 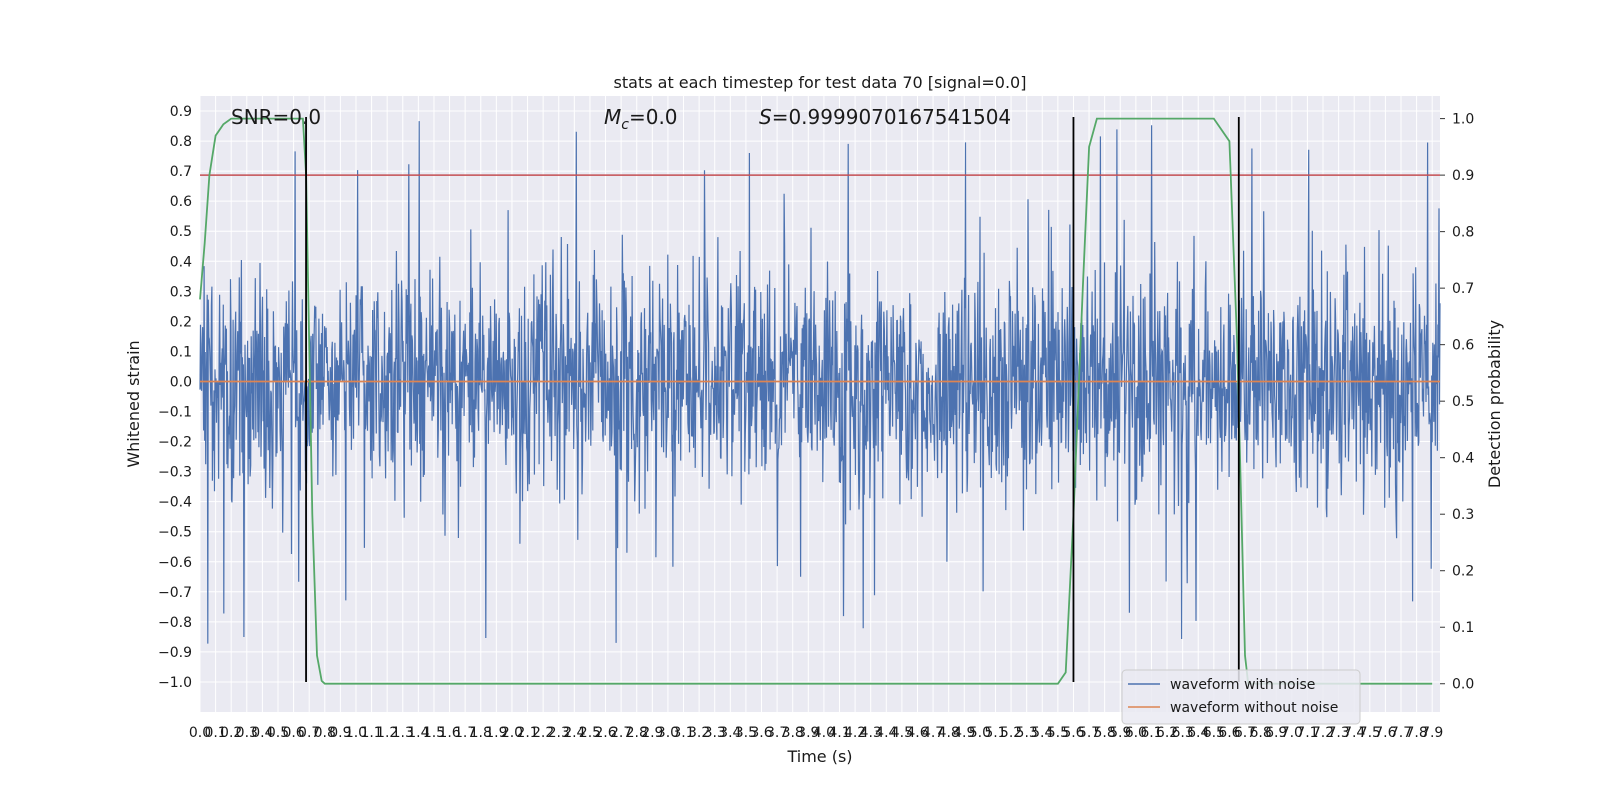 I want to click on x-tick-20: 2.0, so click(x=512, y=733).